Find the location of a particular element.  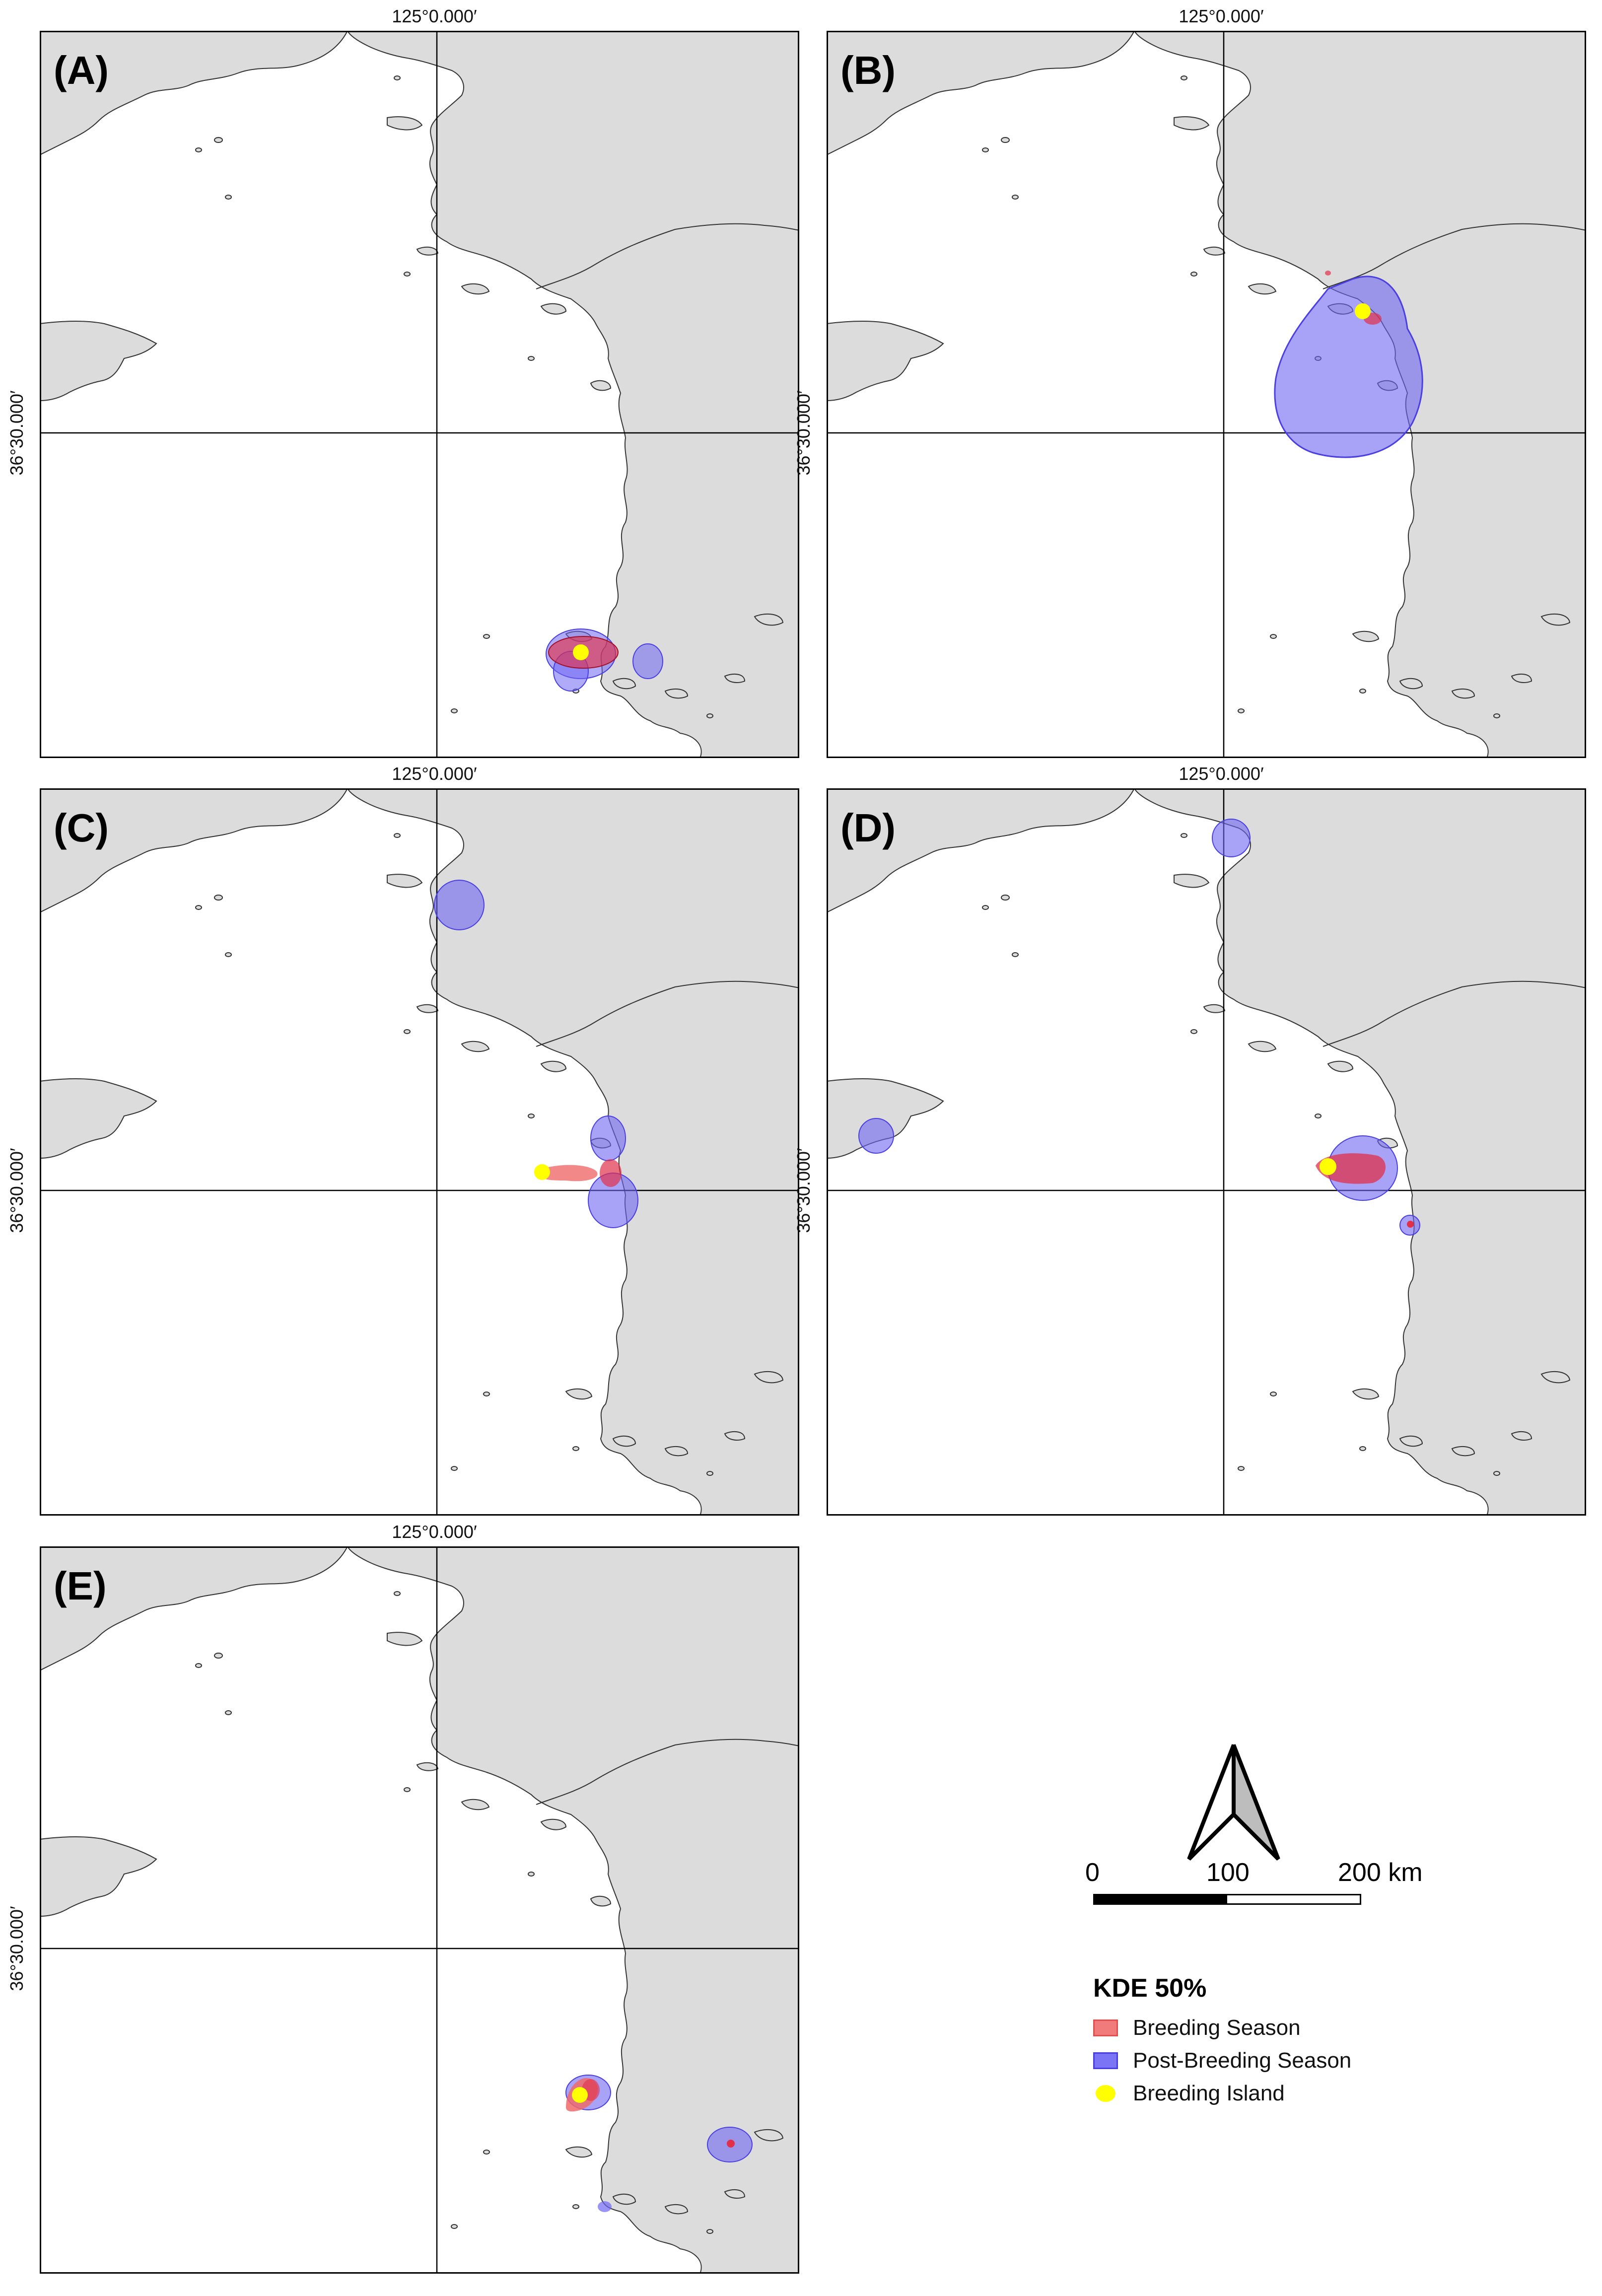

scale-tick-200: 200 km is located at coordinates (1380, 1873).